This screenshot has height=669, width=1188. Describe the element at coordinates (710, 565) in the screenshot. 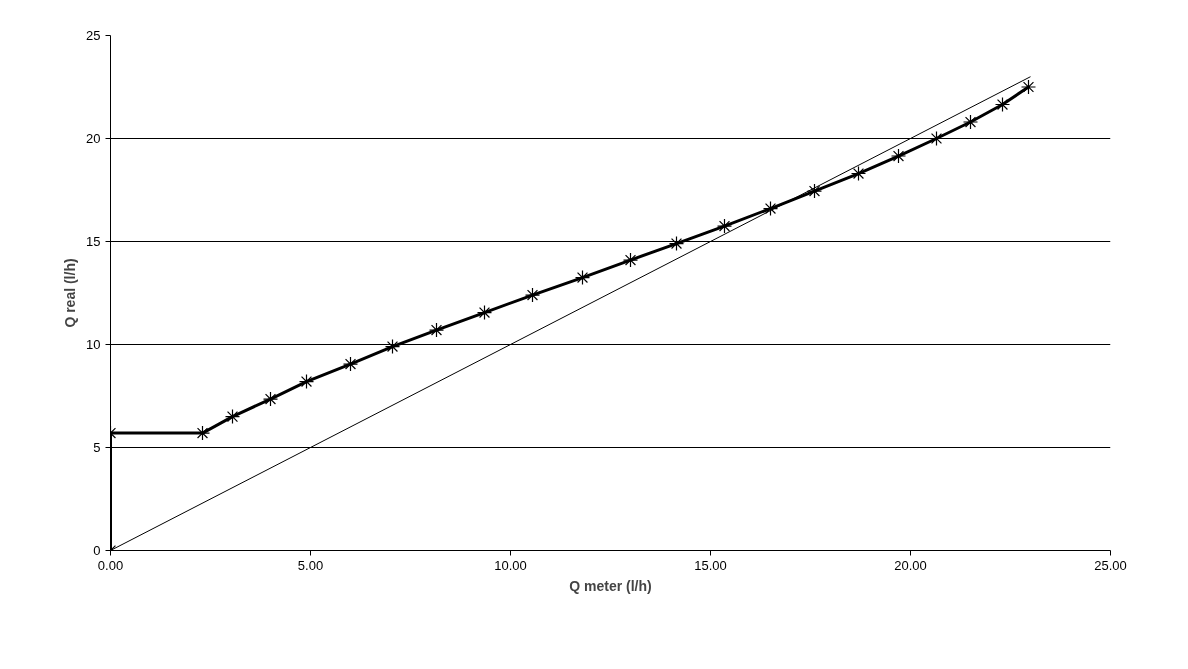

I see `x-tick-label: 15.00` at that location.